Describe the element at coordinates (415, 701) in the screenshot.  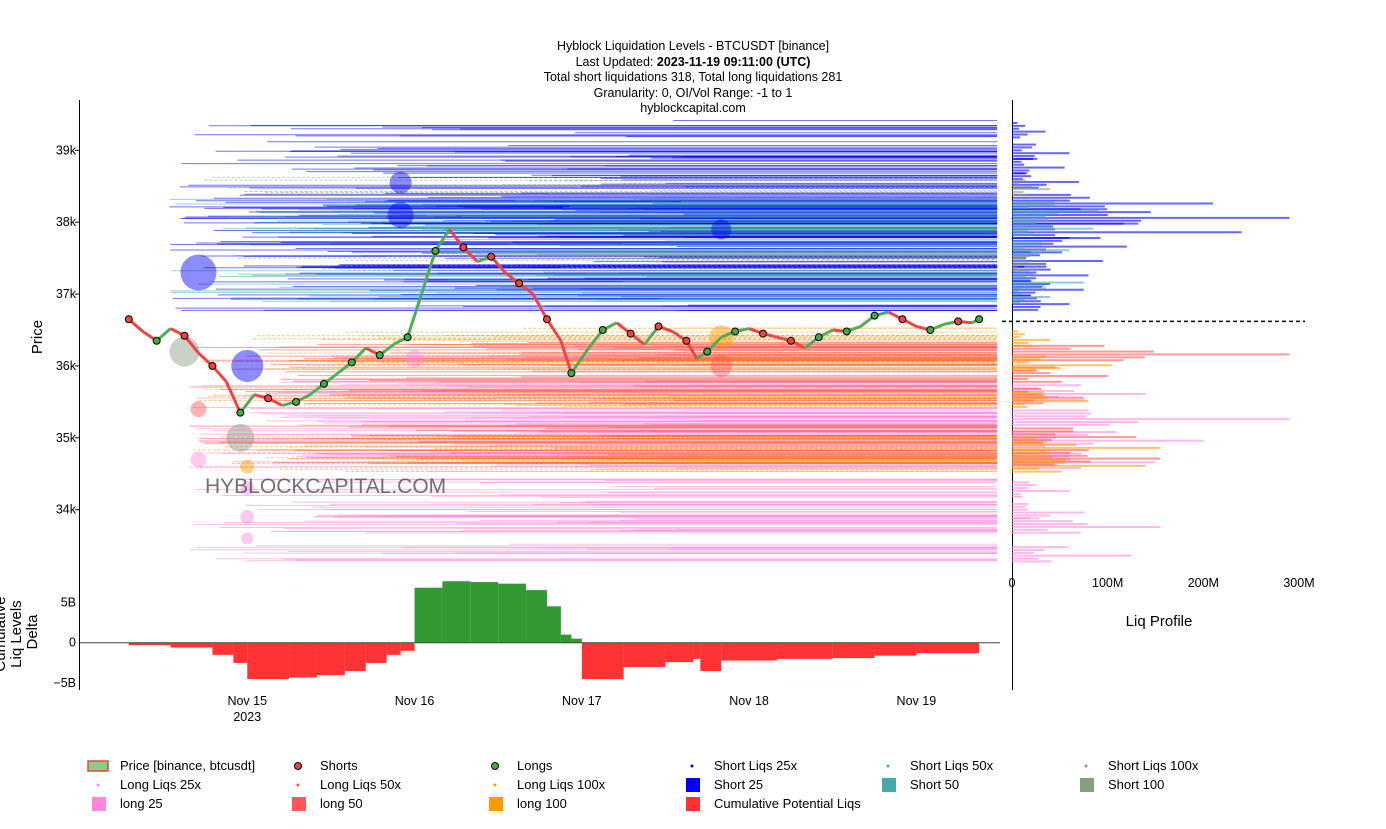
I see `time-tick-label: Nov 16` at that location.